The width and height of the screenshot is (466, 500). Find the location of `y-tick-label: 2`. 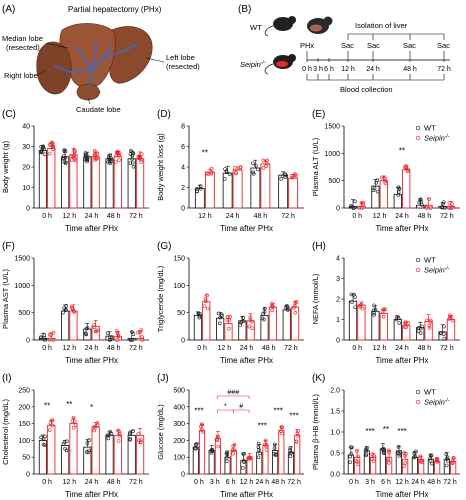

y-tick-label: 2 is located at coordinates (338, 300).